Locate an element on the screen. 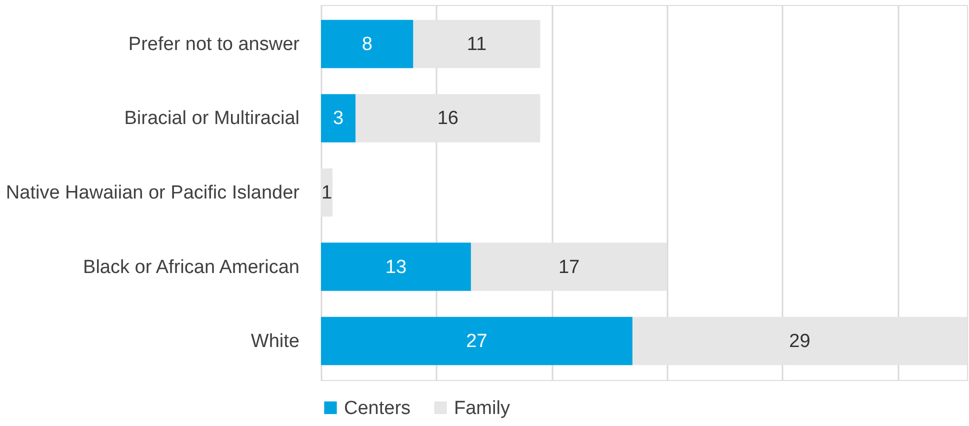  y-tick-label: Biracial or Multiracial is located at coordinates (212, 119).